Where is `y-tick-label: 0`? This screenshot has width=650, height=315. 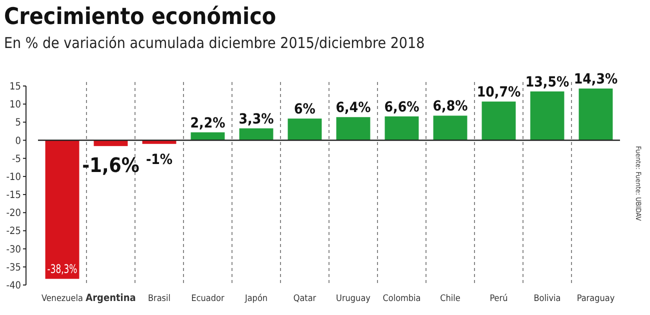
y-tick-label: 0 is located at coordinates (18, 141).